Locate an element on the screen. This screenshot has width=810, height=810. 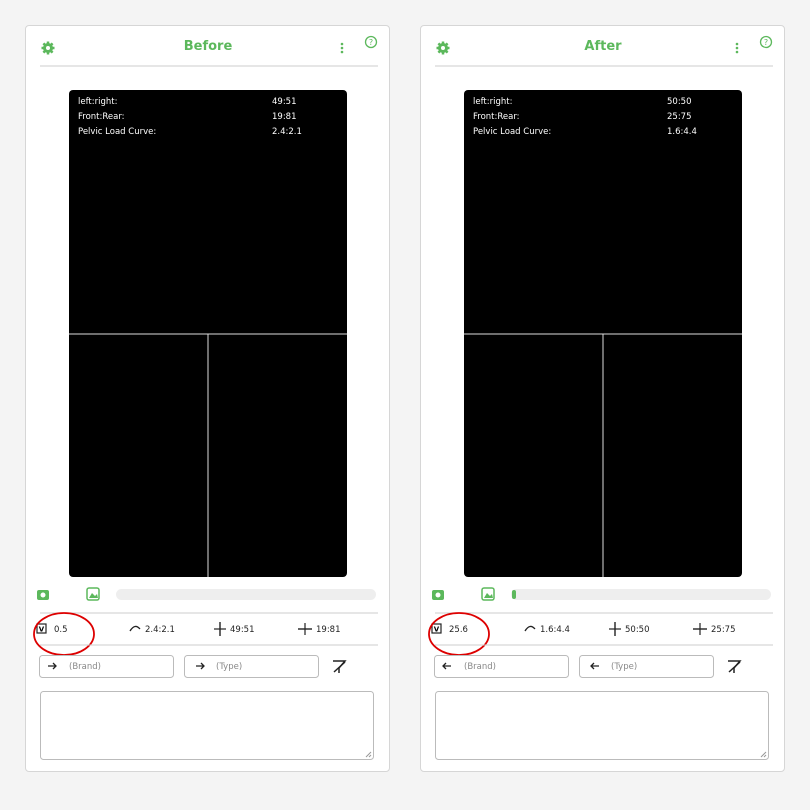
curve-stat: 1.6:4.4 is located at coordinates (547, 630).